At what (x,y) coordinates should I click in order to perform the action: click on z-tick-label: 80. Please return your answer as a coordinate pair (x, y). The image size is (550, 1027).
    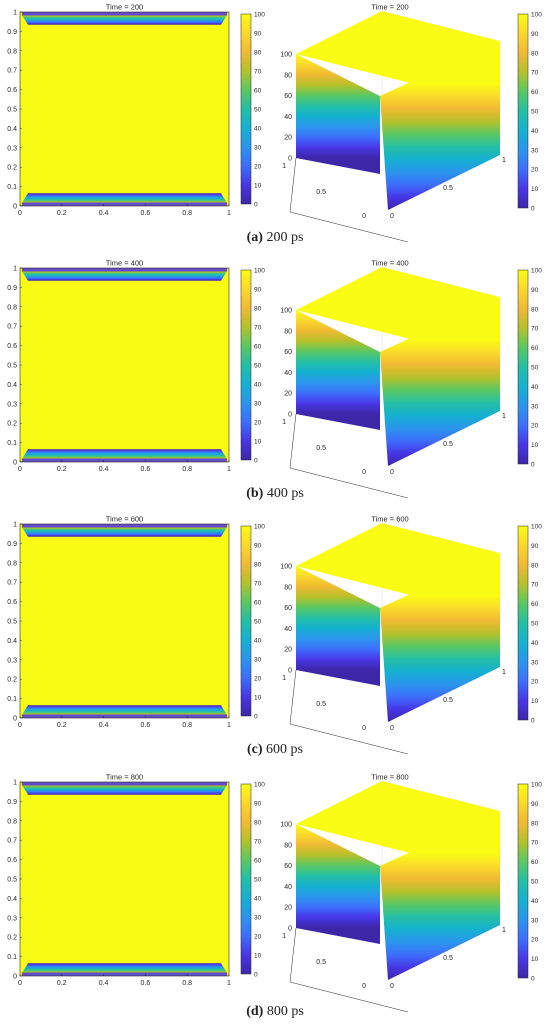
    Looking at the image, I should click on (288, 587).